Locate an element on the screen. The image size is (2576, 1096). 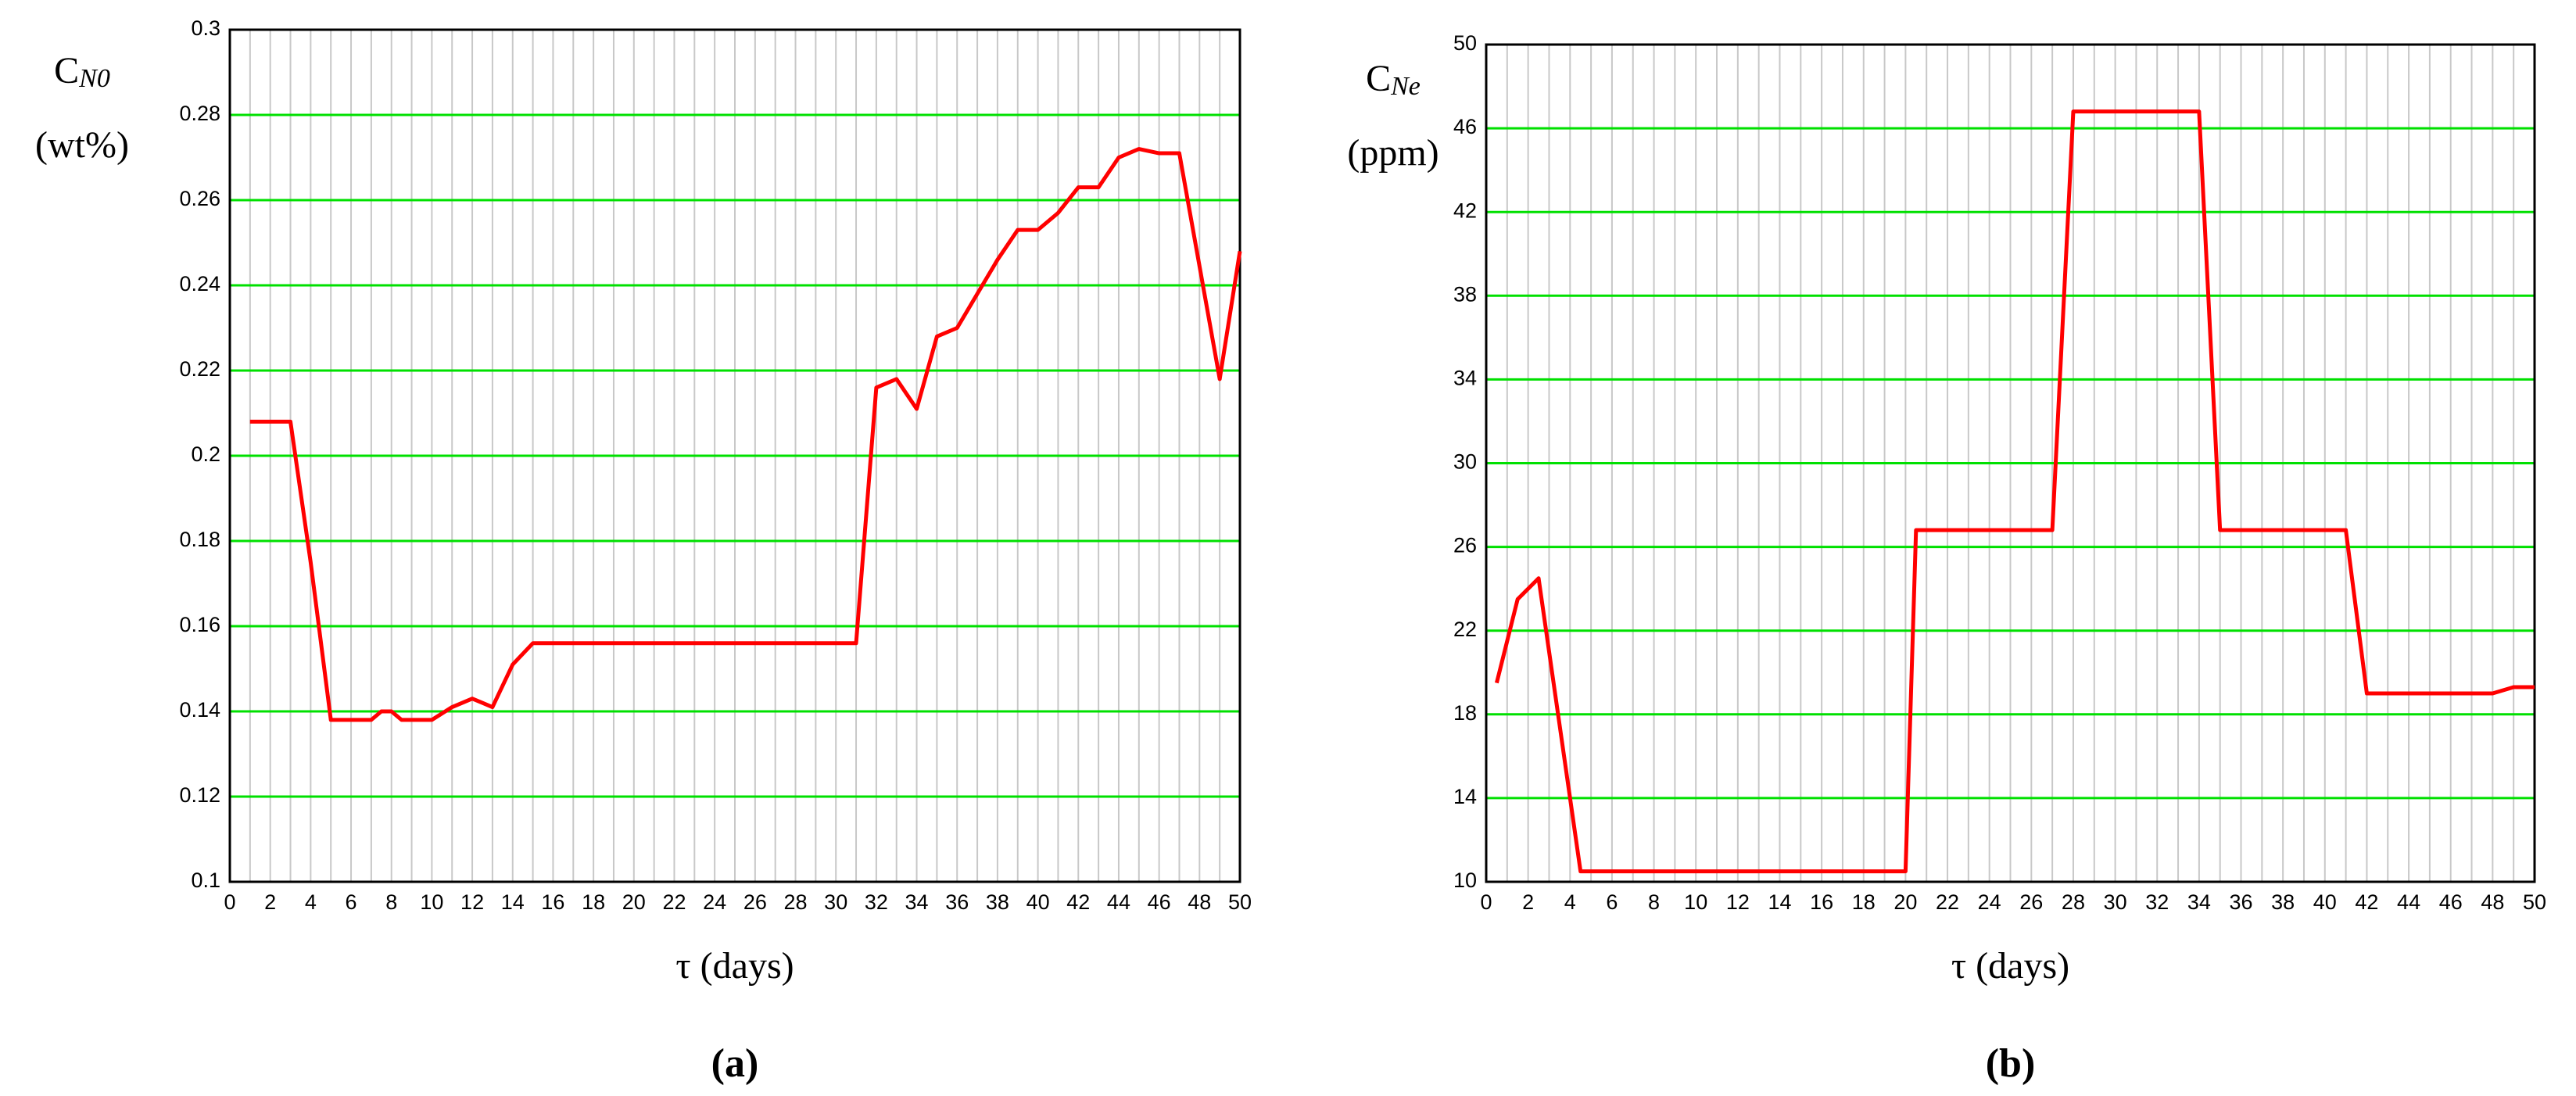
y-tick-label: 46 is located at coordinates (1465, 127).